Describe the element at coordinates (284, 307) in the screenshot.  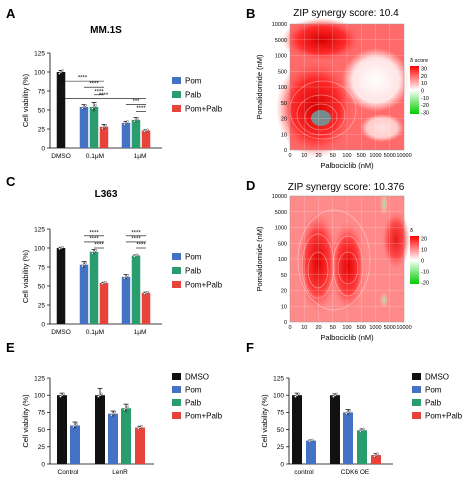
I see `heatmap-d-ytick-label: 10` at that location.